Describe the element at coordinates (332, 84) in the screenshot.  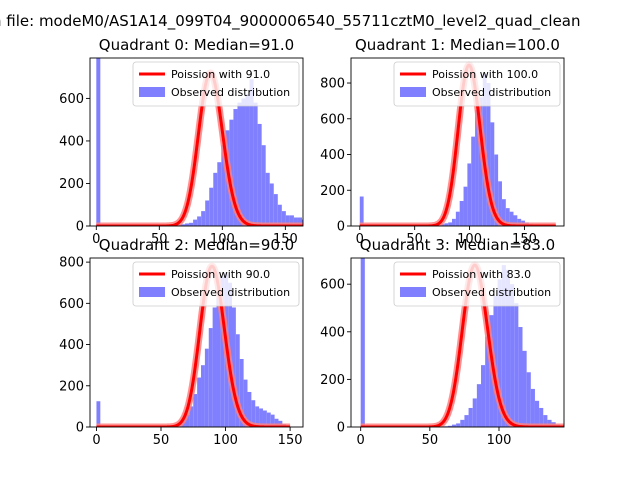
I see `y-tick-label: 800` at that location.